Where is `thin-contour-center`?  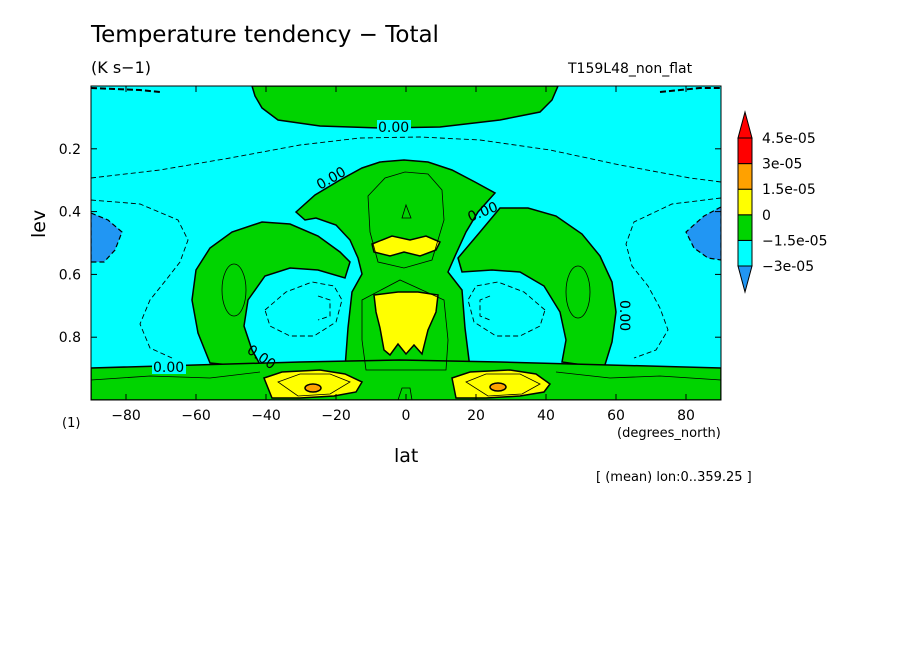 thin-contour-center is located at coordinates (406, 220).